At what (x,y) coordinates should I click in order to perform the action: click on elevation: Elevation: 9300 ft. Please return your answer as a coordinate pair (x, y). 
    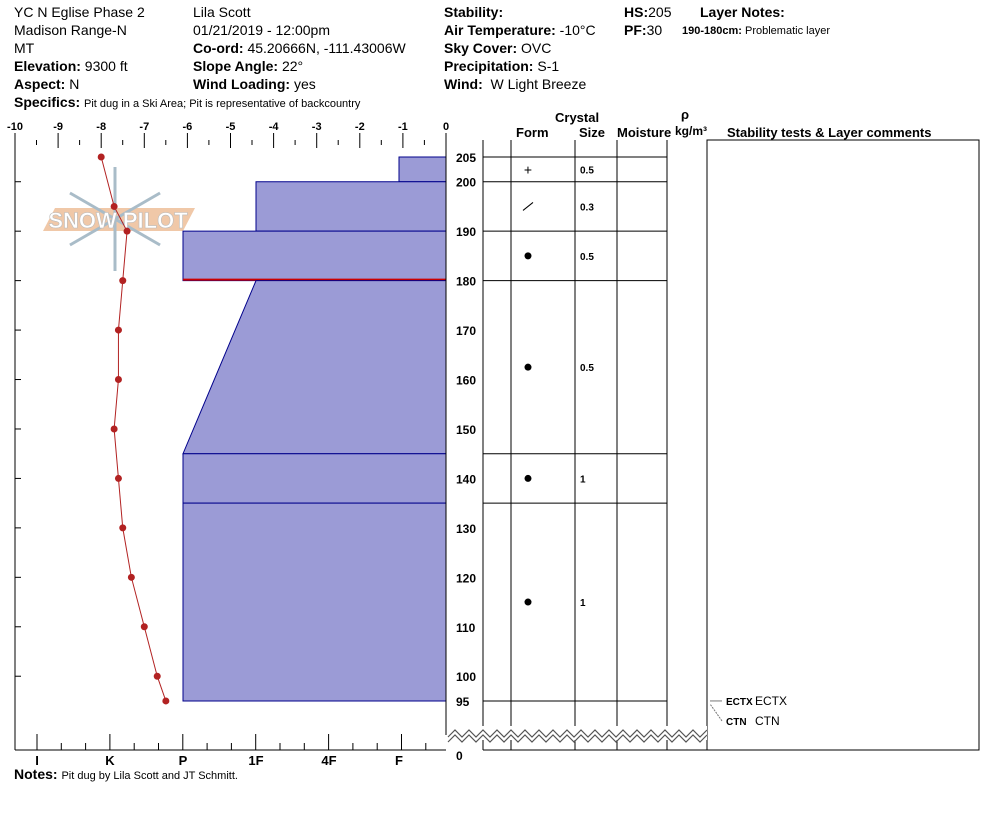
    Looking at the image, I should click on (71, 66).